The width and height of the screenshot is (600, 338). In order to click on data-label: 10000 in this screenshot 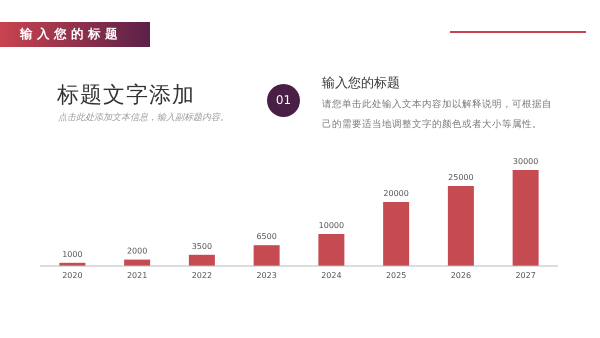, I will do `click(331, 225)`.